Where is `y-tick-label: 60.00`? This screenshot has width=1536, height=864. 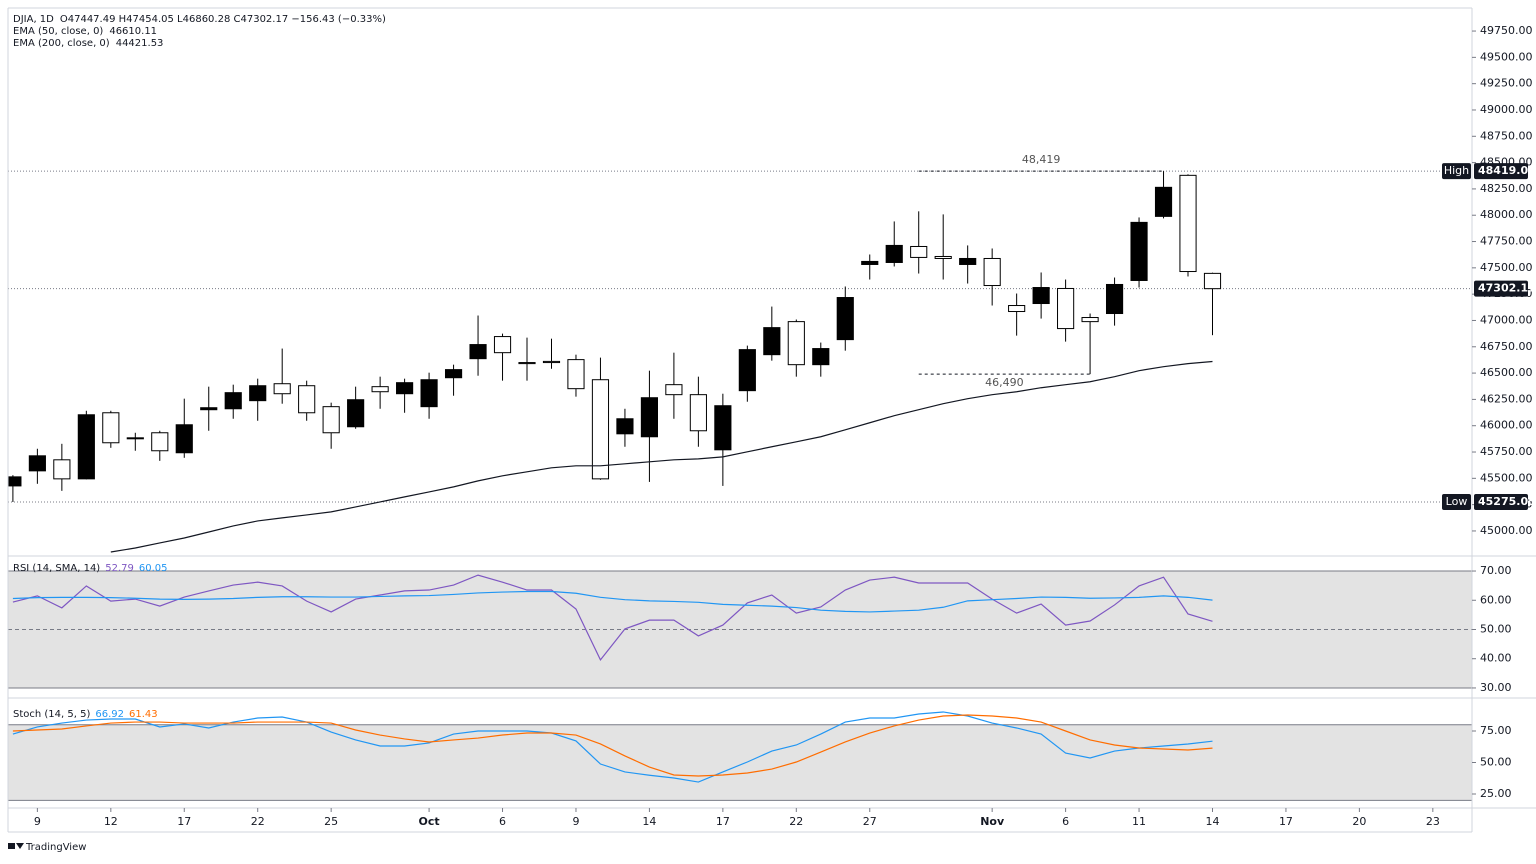 y-tick-label: 60.00 is located at coordinates (1496, 599).